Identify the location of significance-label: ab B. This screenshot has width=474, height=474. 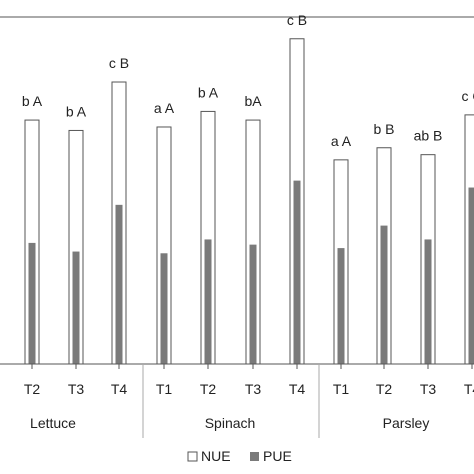
(428, 136).